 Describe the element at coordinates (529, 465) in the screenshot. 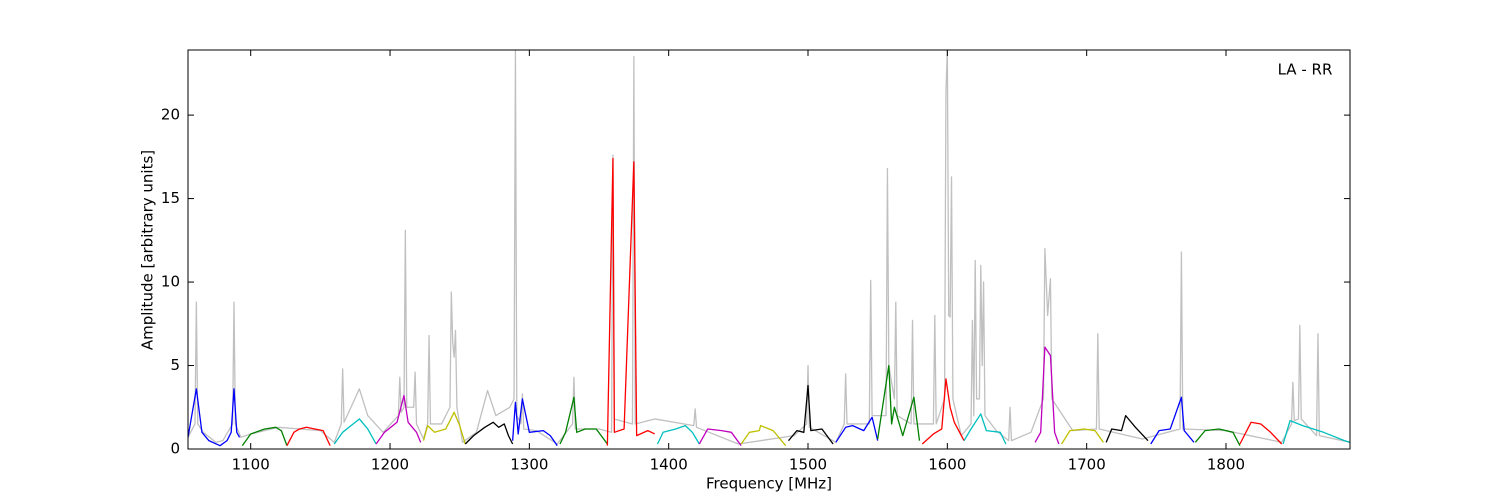

I see `x-tick-label: 1300` at that location.